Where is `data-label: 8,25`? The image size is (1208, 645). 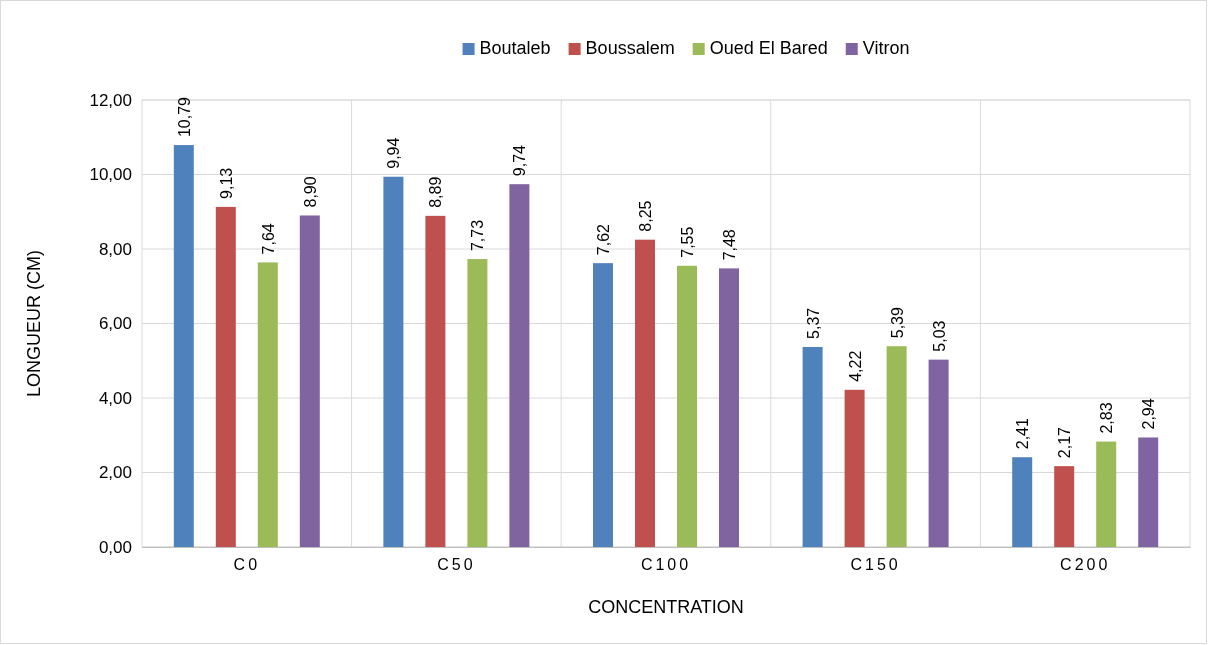 data-label: 8,25 is located at coordinates (645, 216).